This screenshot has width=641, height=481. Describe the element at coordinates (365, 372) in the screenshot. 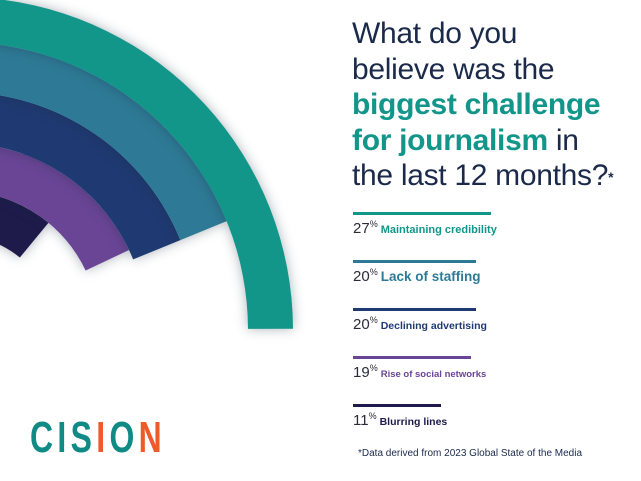

I see `legend-percent: 19%` at that location.